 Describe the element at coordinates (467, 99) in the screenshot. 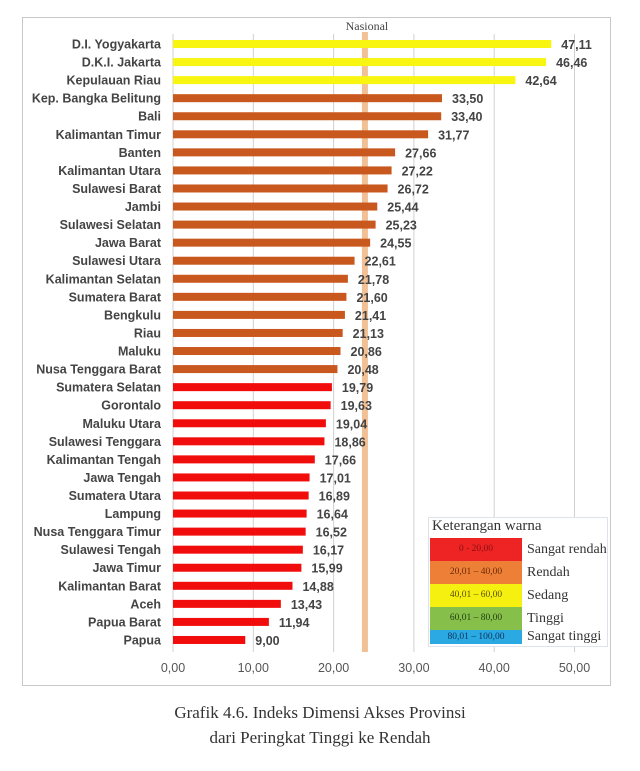

I see `data-label: 33,50` at that location.